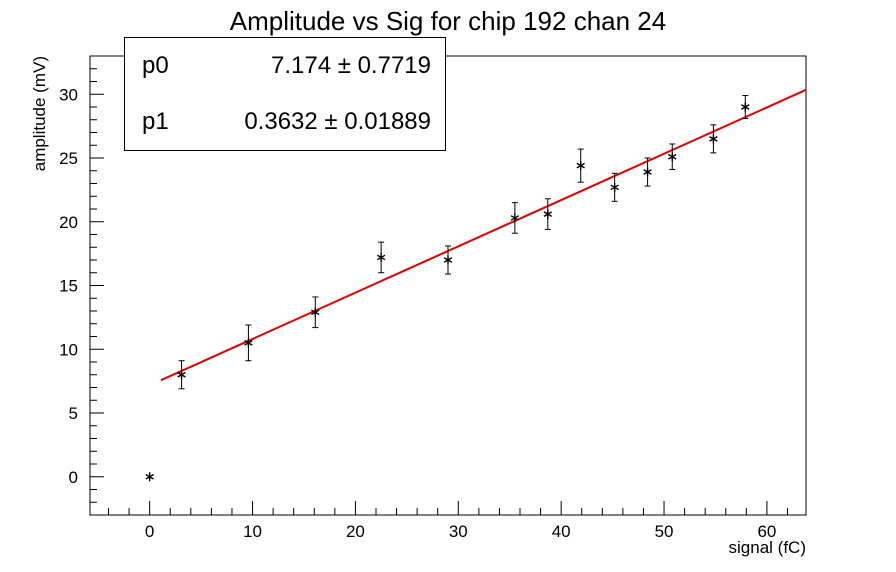 This screenshot has height=572, width=896. Describe the element at coordinates (68, 286) in the screenshot. I see `y-tick-label: 15` at that location.